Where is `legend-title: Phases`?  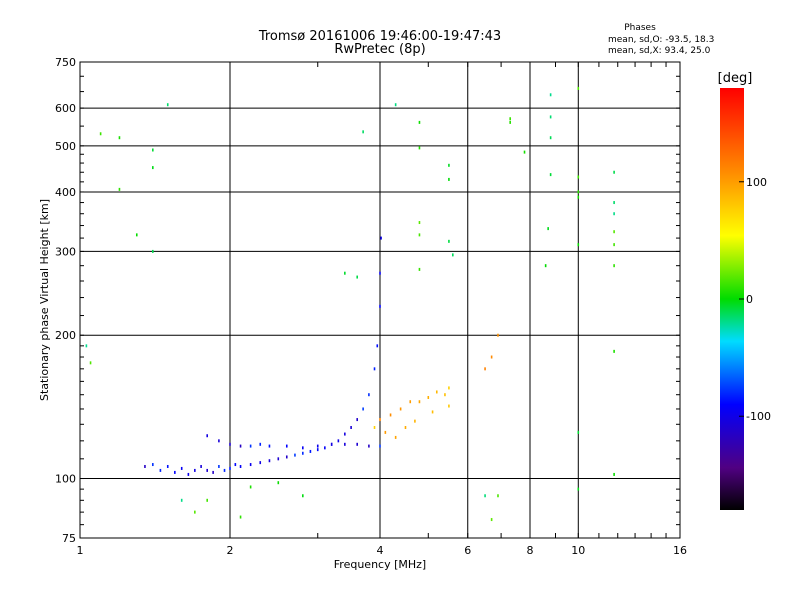 legend-title: Phases is located at coordinates (640, 28).